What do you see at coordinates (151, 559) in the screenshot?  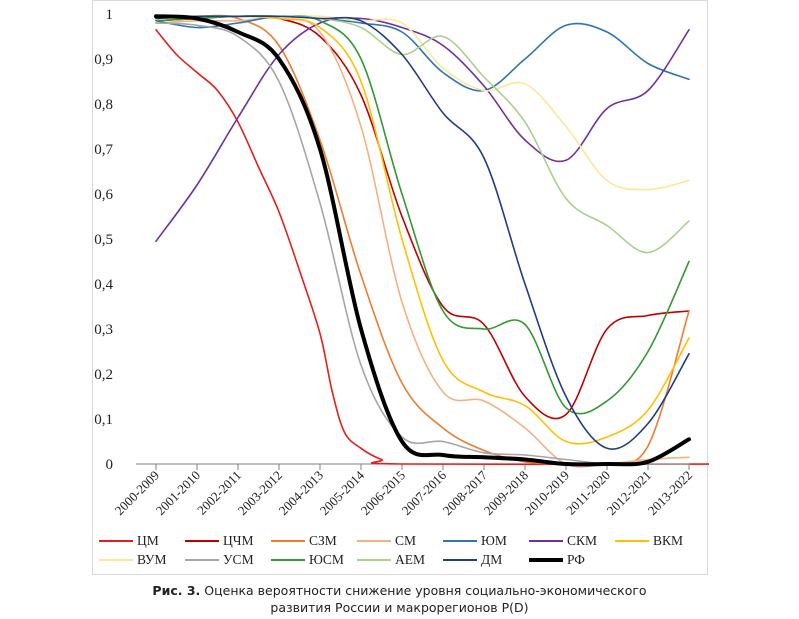 I see `legend-label-ВУМ: ВУМ` at bounding box center [151, 559].